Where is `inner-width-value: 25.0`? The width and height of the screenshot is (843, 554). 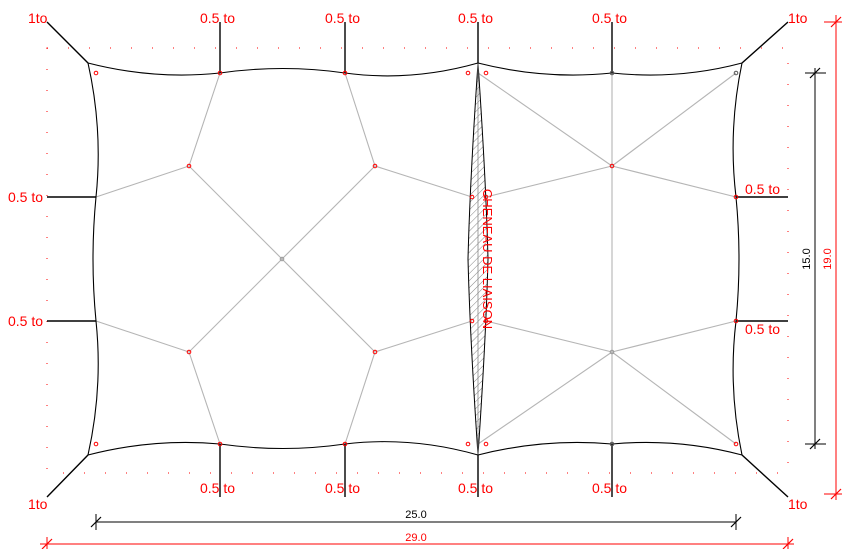
inner-width-value: 25.0 is located at coordinates (415, 515).